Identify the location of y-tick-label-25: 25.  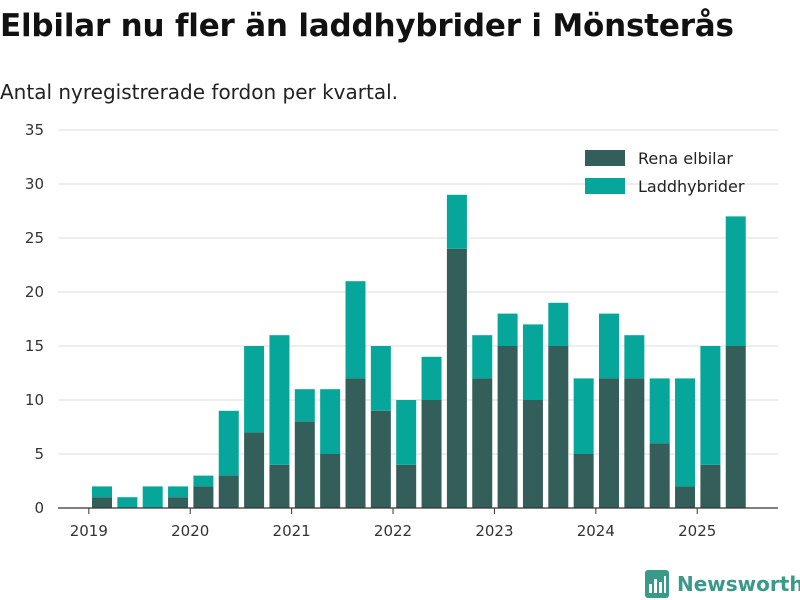
(34, 238).